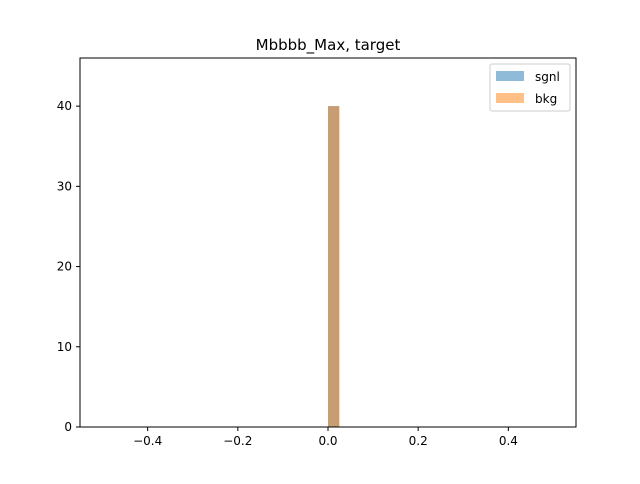 This screenshot has width=640, height=484. What do you see at coordinates (237, 441) in the screenshot?
I see `x-tick-label: −0.2` at bounding box center [237, 441].